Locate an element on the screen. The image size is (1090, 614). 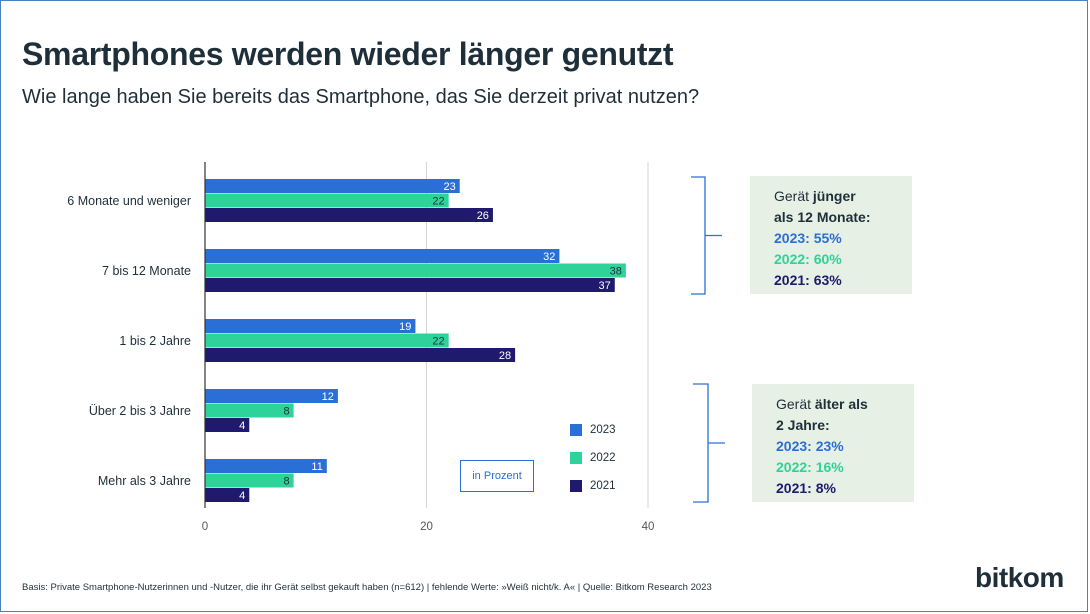
bar-2021-über-2-bis-3-jahre is located at coordinates (227, 425).